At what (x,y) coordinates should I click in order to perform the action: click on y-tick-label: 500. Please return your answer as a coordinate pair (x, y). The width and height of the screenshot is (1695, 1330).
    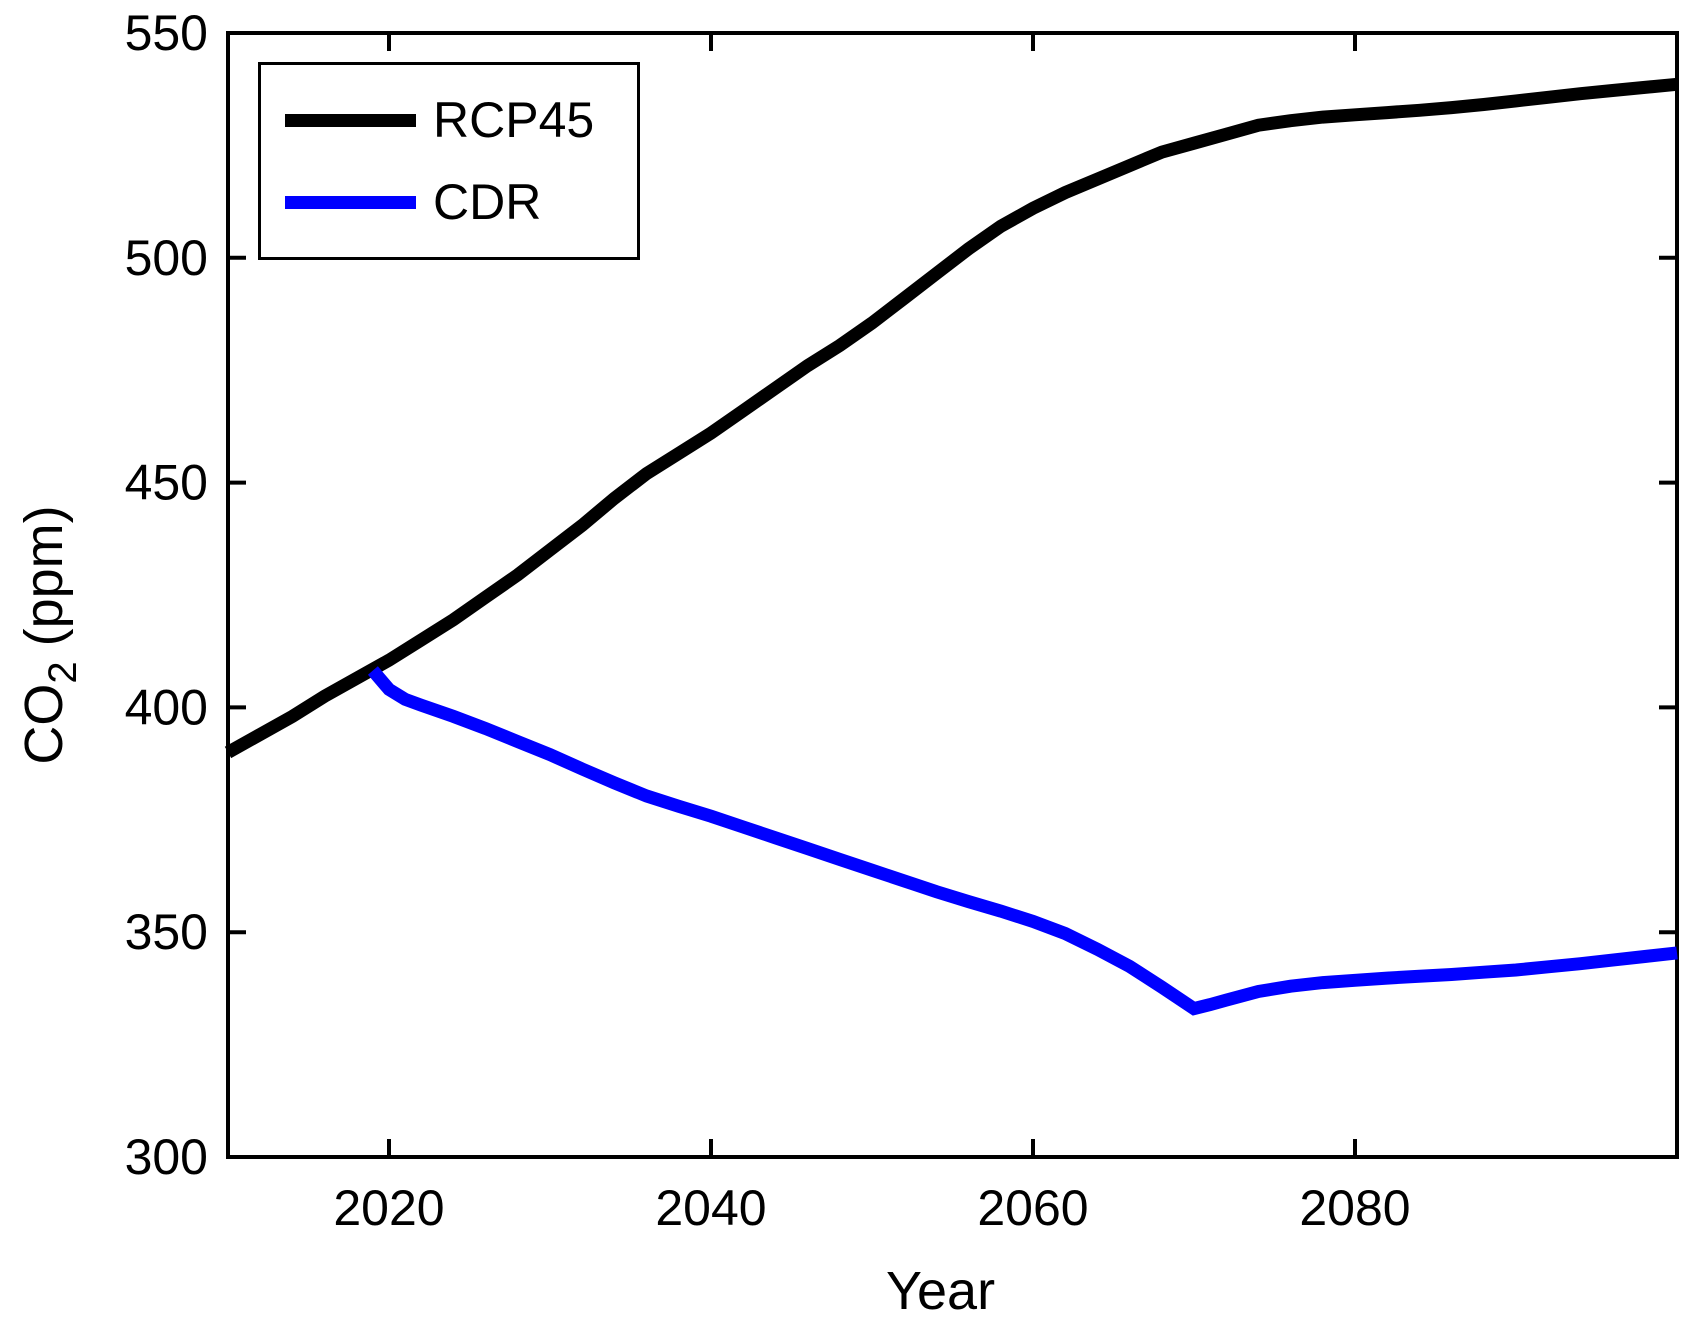
    Looking at the image, I should click on (166, 258).